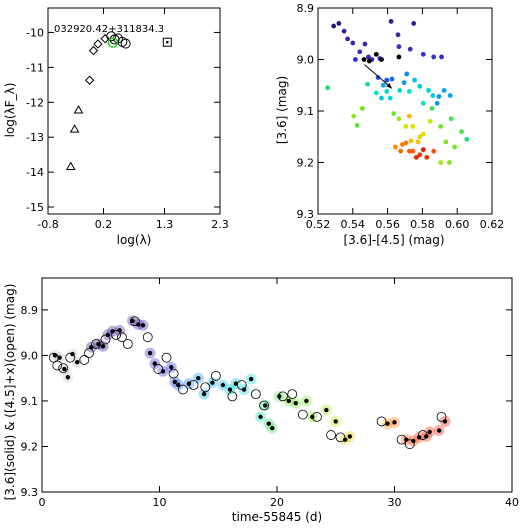 This screenshot has width=525, height=530. Describe the element at coordinates (134, 240) in the screenshot. I see `sed-x-axis-label: log(λ)` at that location.